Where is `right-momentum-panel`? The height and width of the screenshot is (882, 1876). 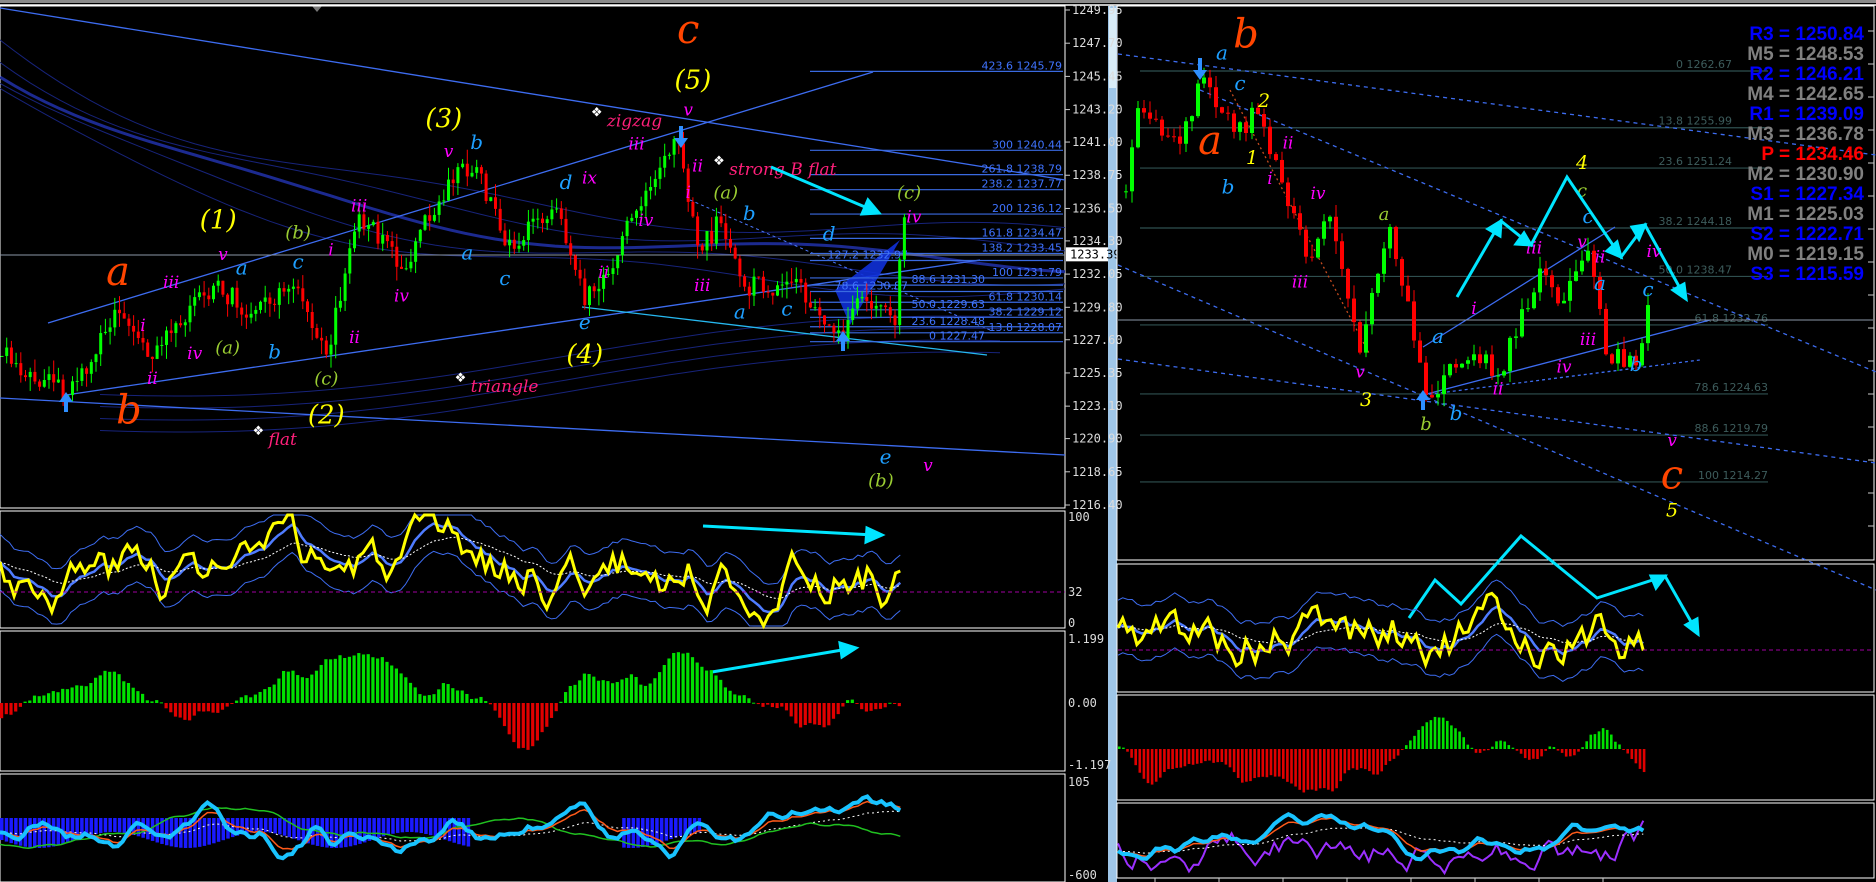 right-momentum-panel is located at coordinates (1495, 840).